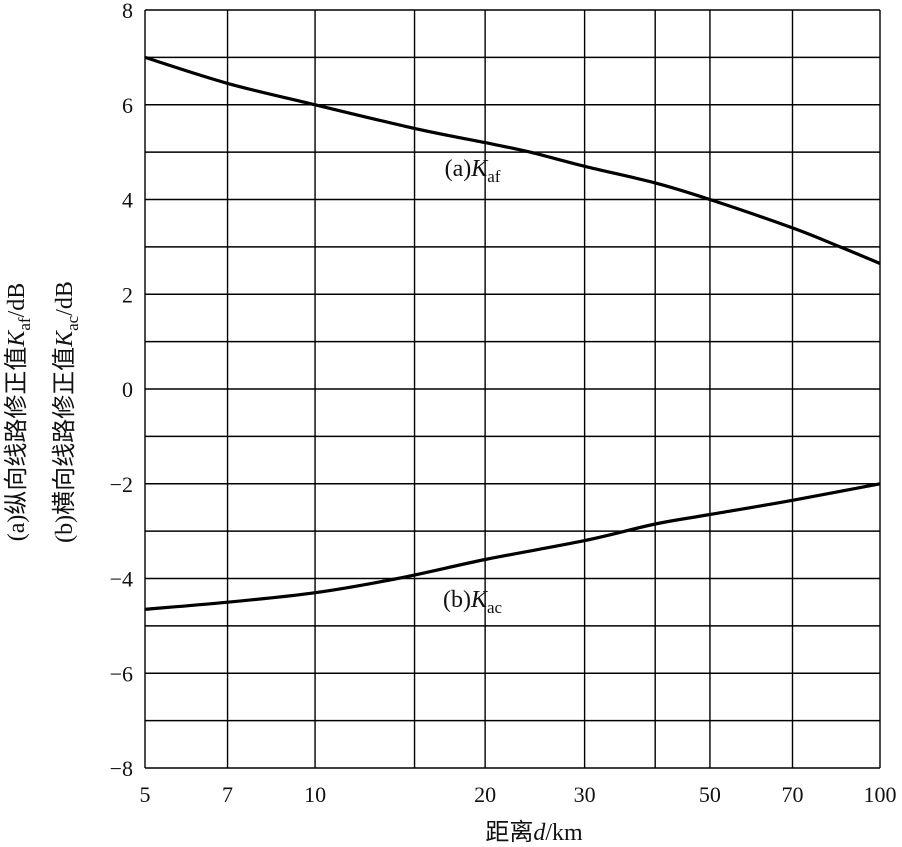 Image resolution: width=902 pixels, height=847 pixels. Describe the element at coordinates (121, 673) in the screenshot. I see `y-tick-label: −6` at that location.